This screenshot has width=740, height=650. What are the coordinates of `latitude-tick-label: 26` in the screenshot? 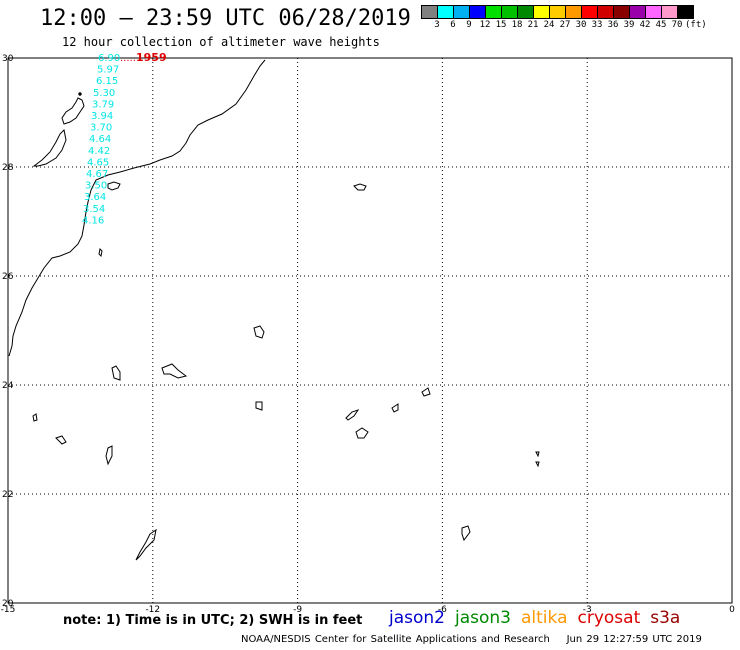 It's located at (8, 277).